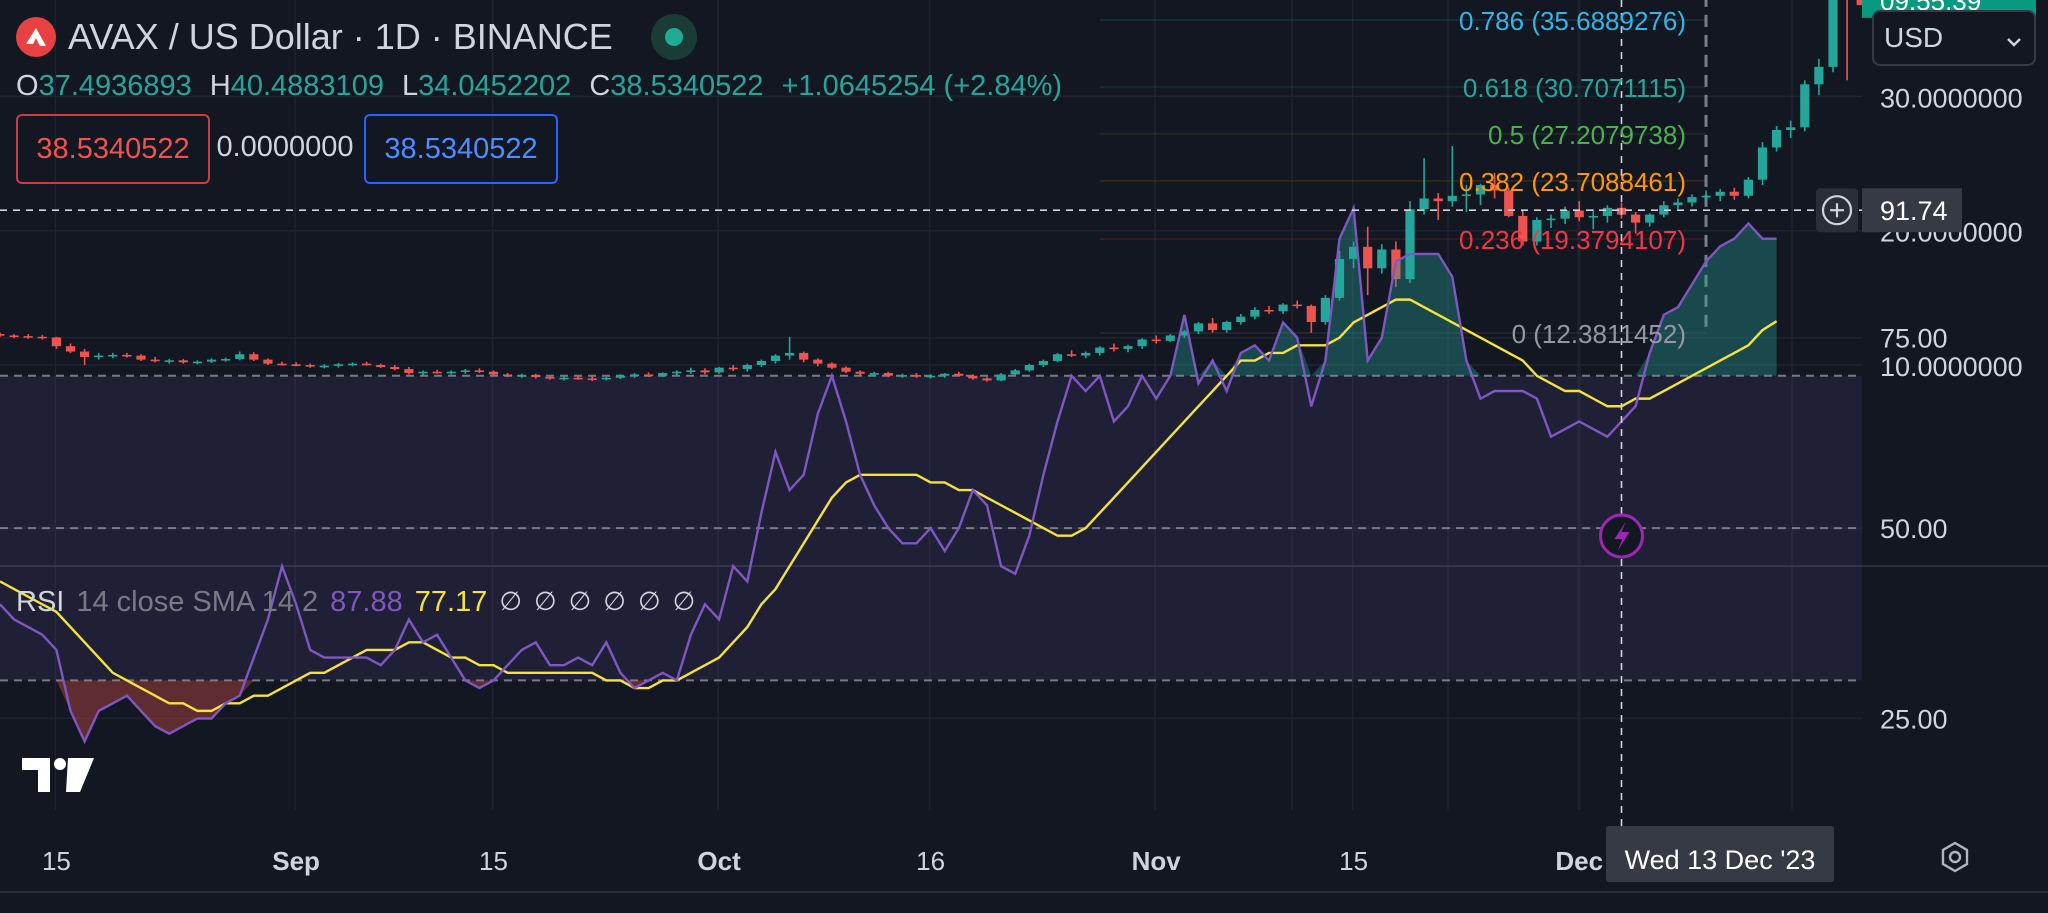  Describe the element at coordinates (461, 149) in the screenshot. I see `buy-price-button: 38.5340522` at that location.